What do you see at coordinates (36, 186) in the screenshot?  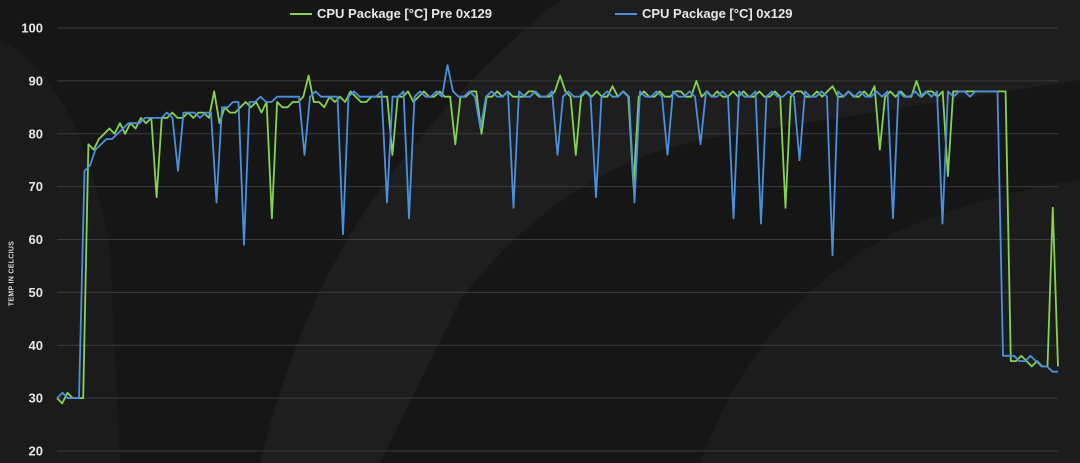 I see `y-tick-label-70: 70` at bounding box center [36, 186].